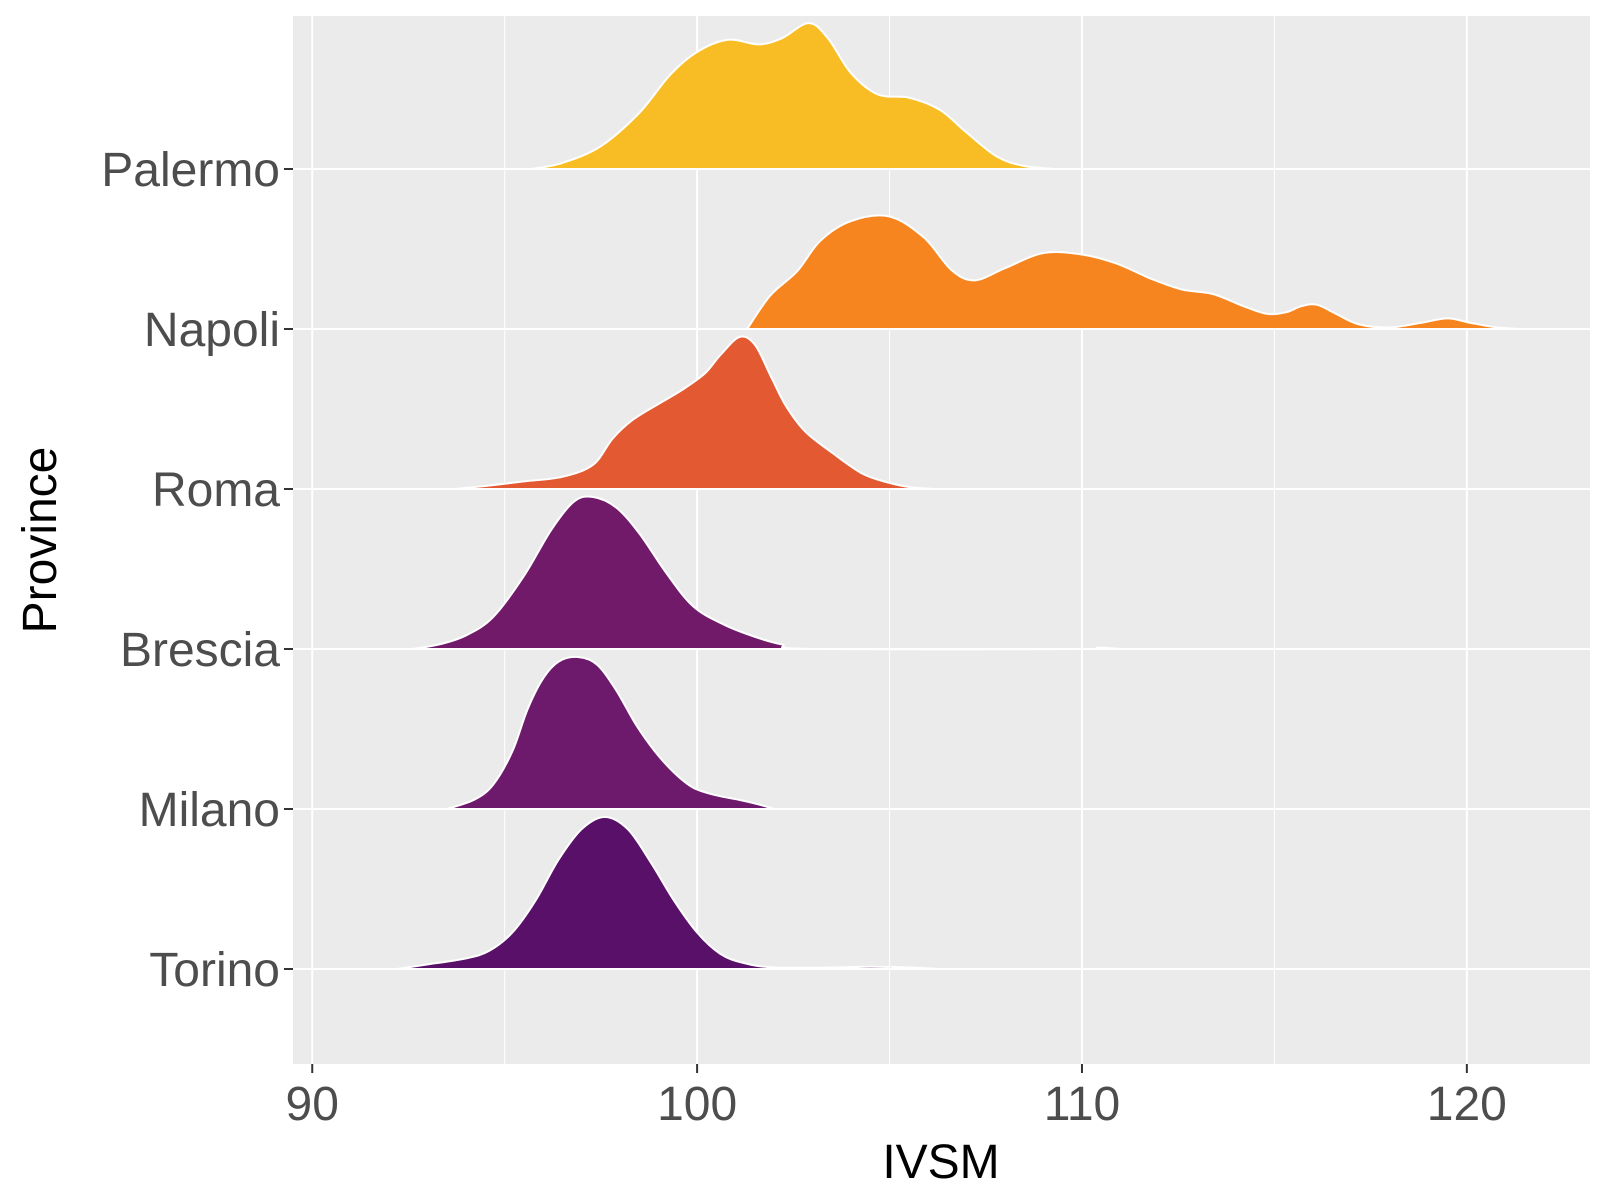  I want to click on y-tick-label: Roma, so click(216, 490).